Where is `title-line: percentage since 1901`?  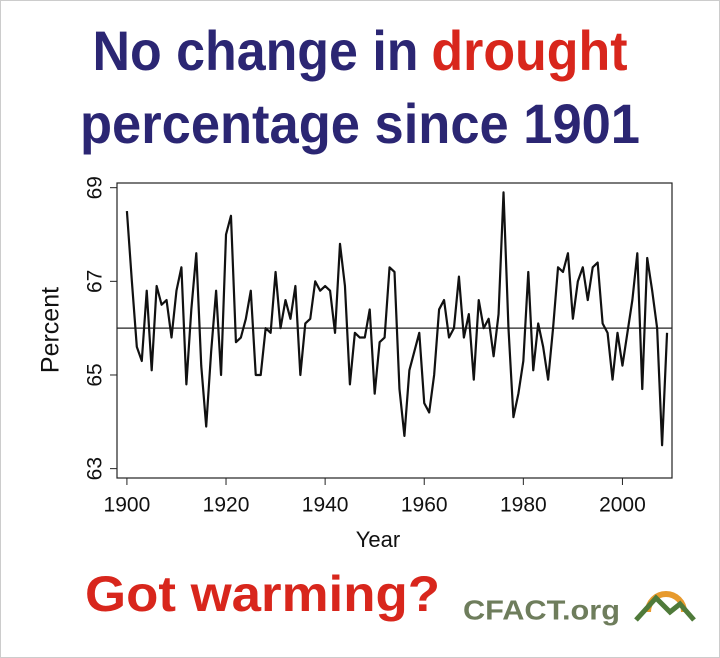
title-line: percentage since 1901 is located at coordinates (360, 123).